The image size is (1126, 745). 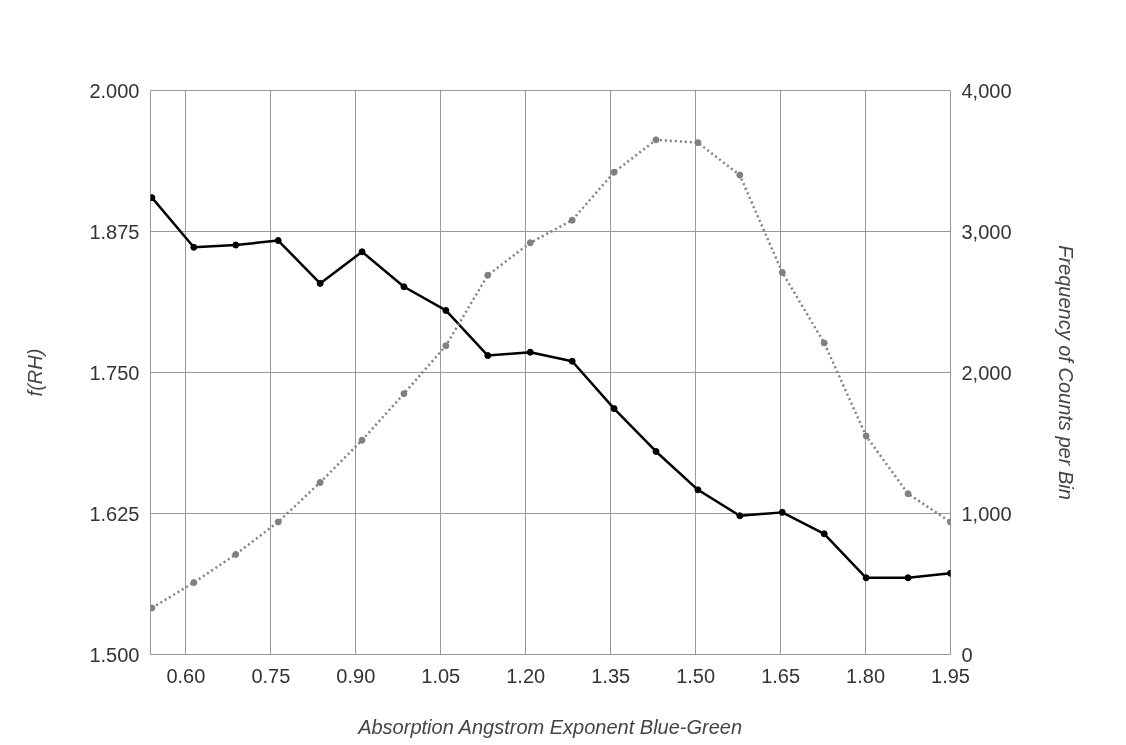 I want to click on x-tick-label: 1.80, so click(x=866, y=675).